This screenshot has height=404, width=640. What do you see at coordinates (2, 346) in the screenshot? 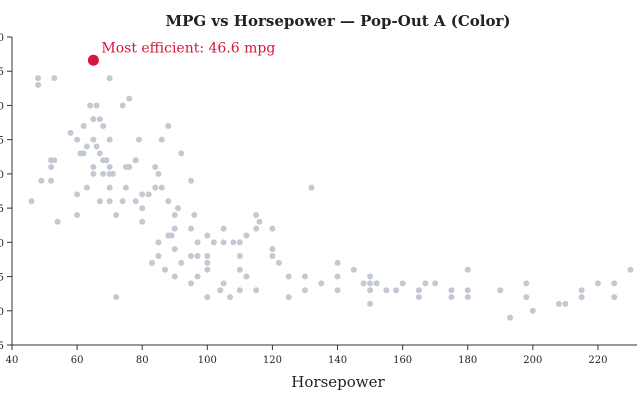
I see `y-tick-label: 5` at bounding box center [2, 346].